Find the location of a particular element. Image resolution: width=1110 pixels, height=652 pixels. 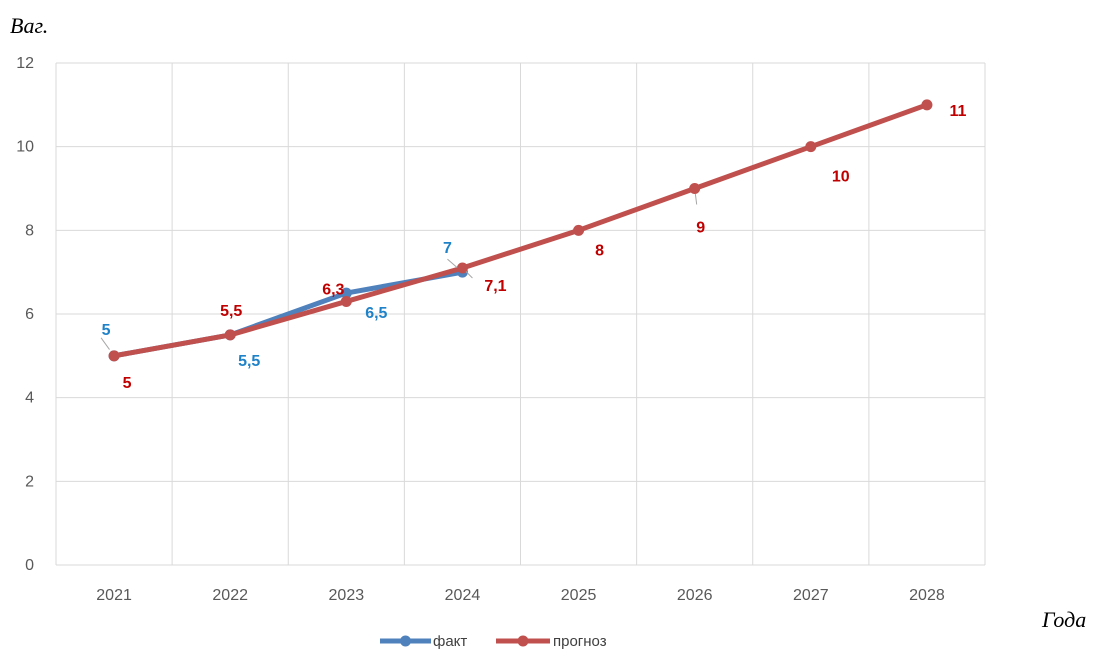

data-label-fact: 5 is located at coordinates (106, 330).